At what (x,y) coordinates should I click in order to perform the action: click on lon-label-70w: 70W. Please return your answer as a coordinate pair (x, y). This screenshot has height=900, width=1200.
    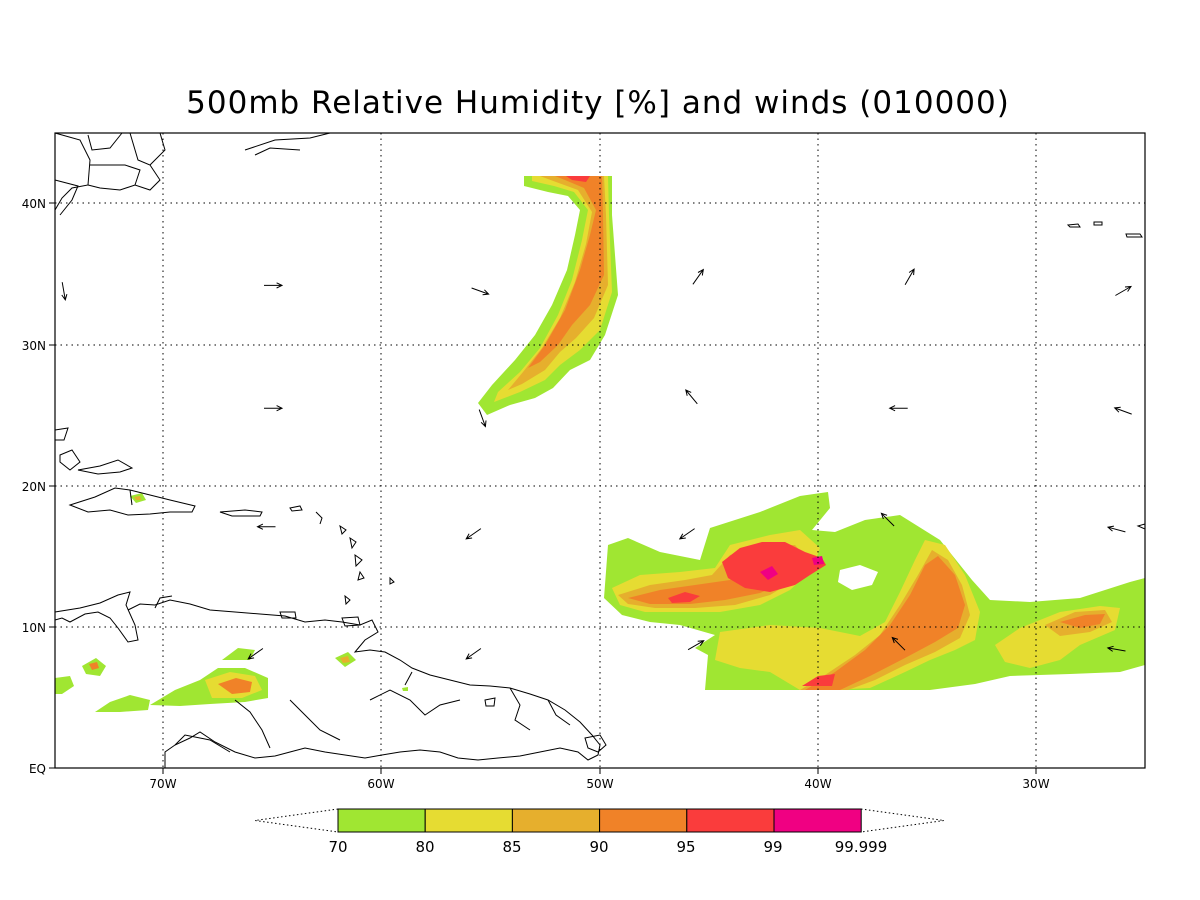
    Looking at the image, I should click on (162, 784).